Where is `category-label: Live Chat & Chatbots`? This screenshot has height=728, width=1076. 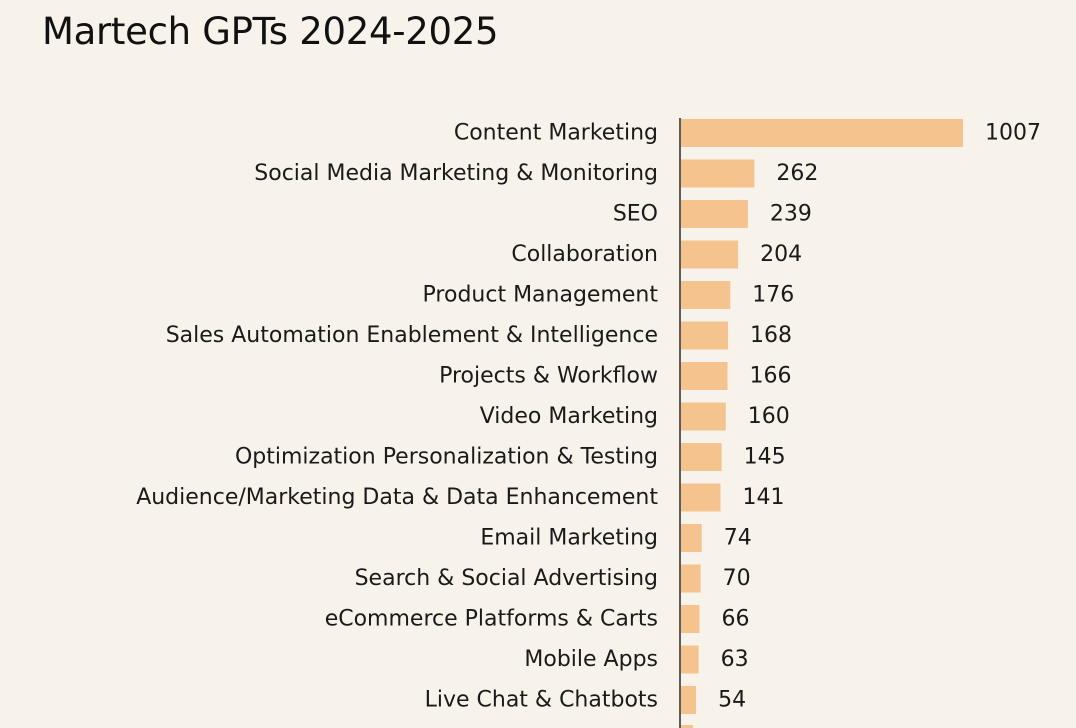
category-label: Live Chat & Chatbots is located at coordinates (541, 700).